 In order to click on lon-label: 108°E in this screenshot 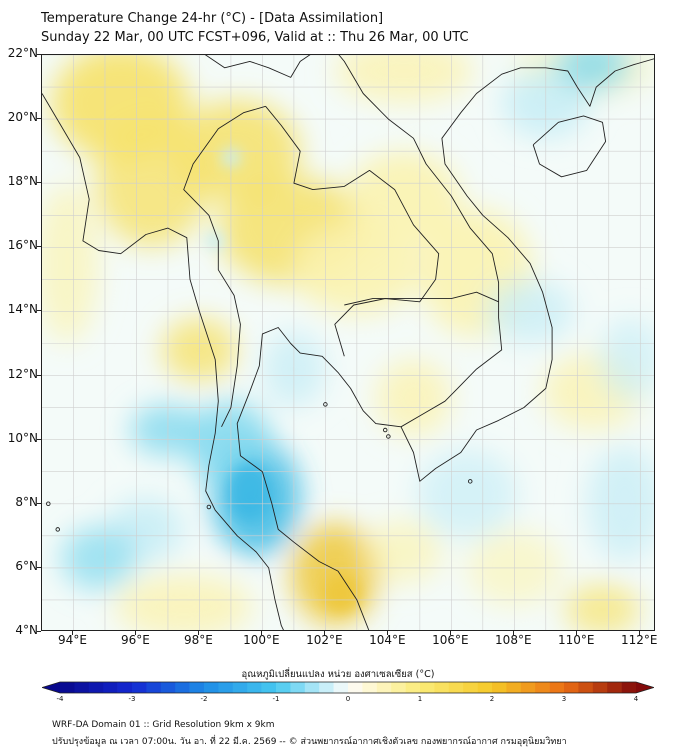, I will do `click(513, 640)`.